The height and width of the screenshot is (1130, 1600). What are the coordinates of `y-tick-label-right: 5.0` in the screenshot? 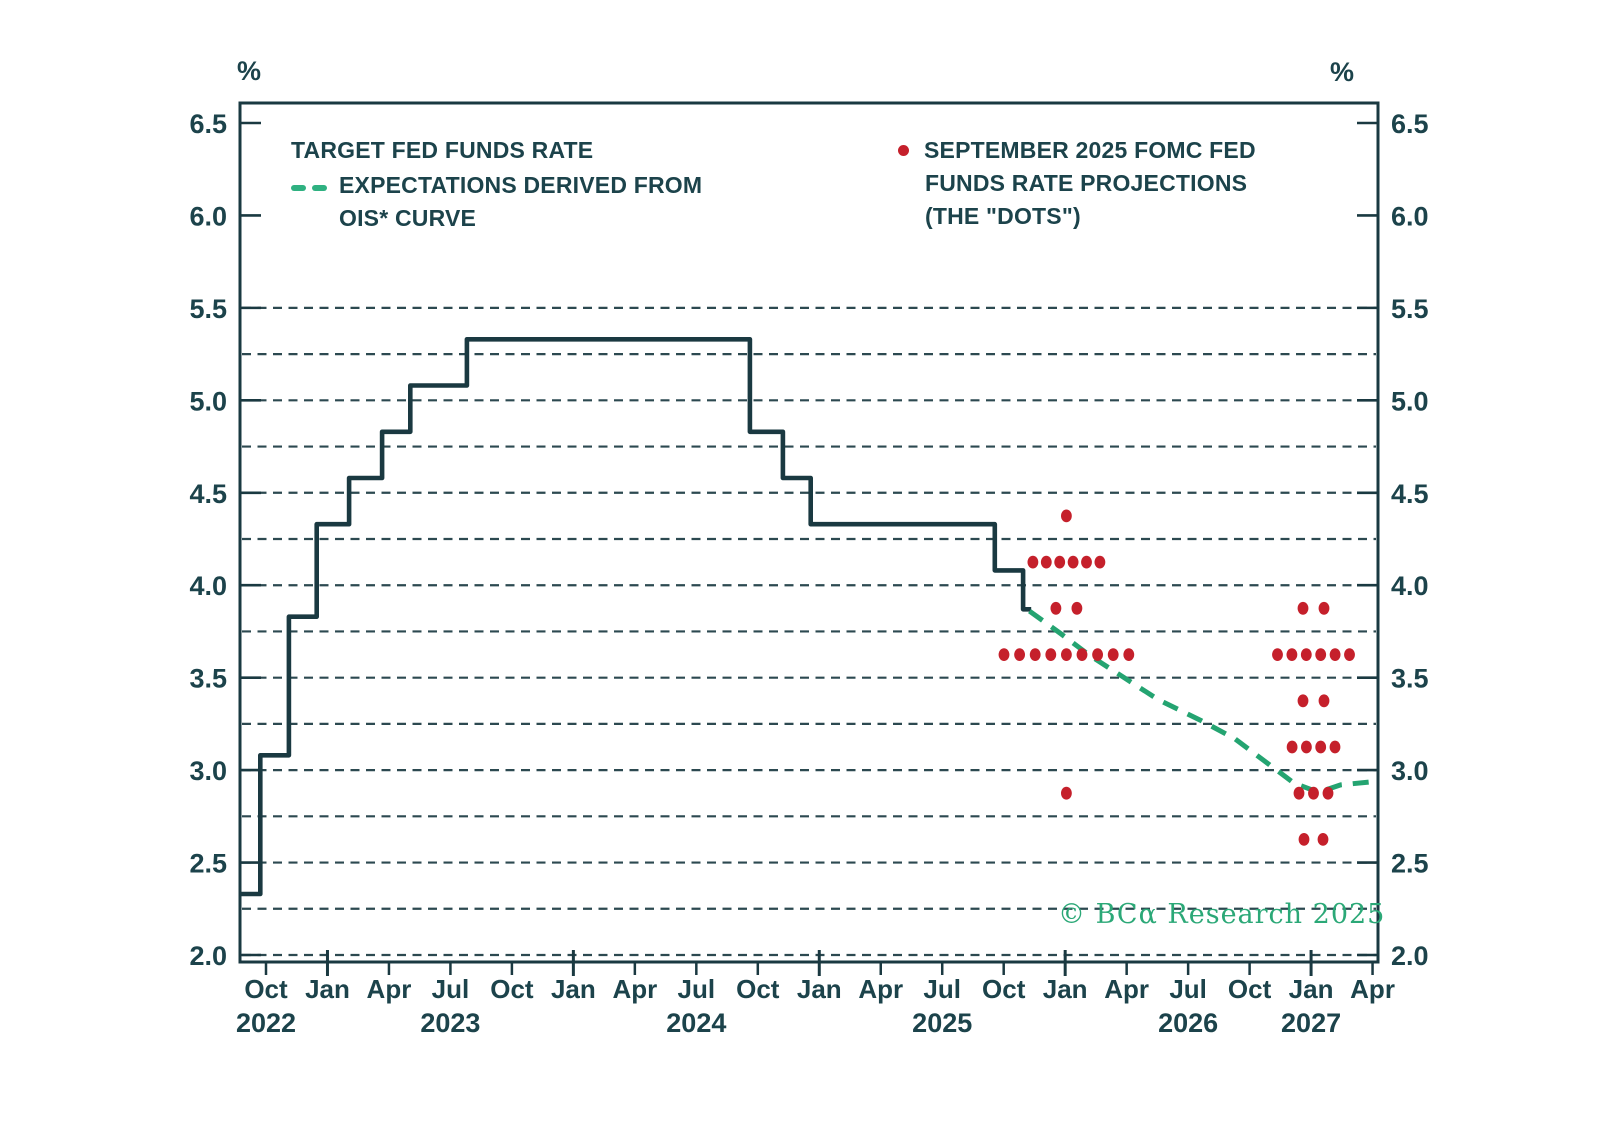 It's located at (1410, 401).